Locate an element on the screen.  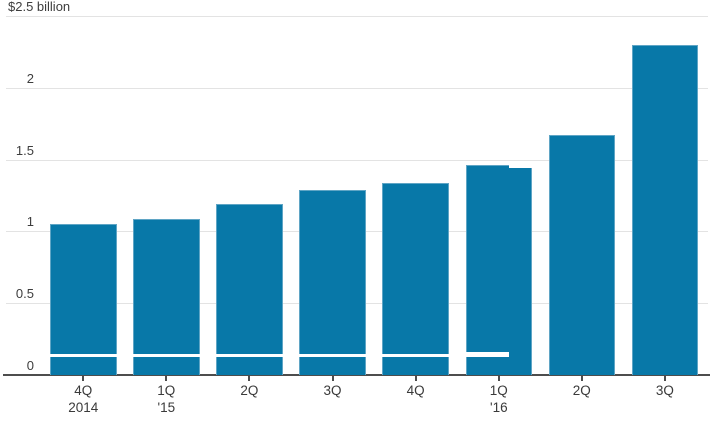
y-axis-tick-label: 0 is located at coordinates (30, 365).